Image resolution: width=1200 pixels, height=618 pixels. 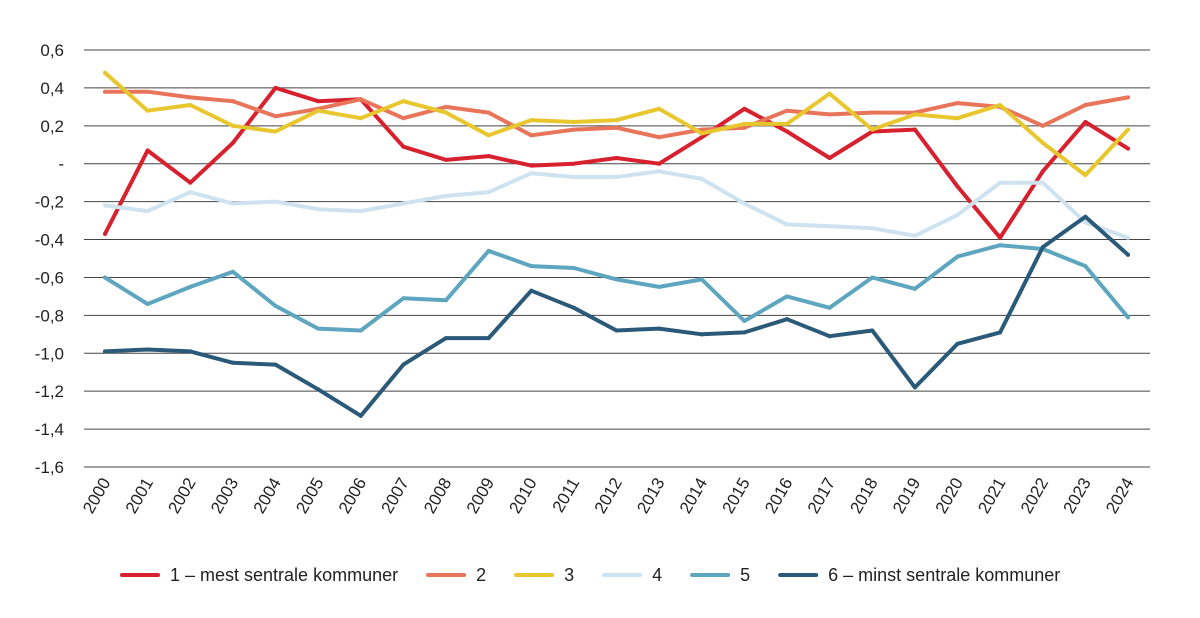 What do you see at coordinates (608, 496) in the screenshot?
I see `x-tick-label: 2012` at bounding box center [608, 496].